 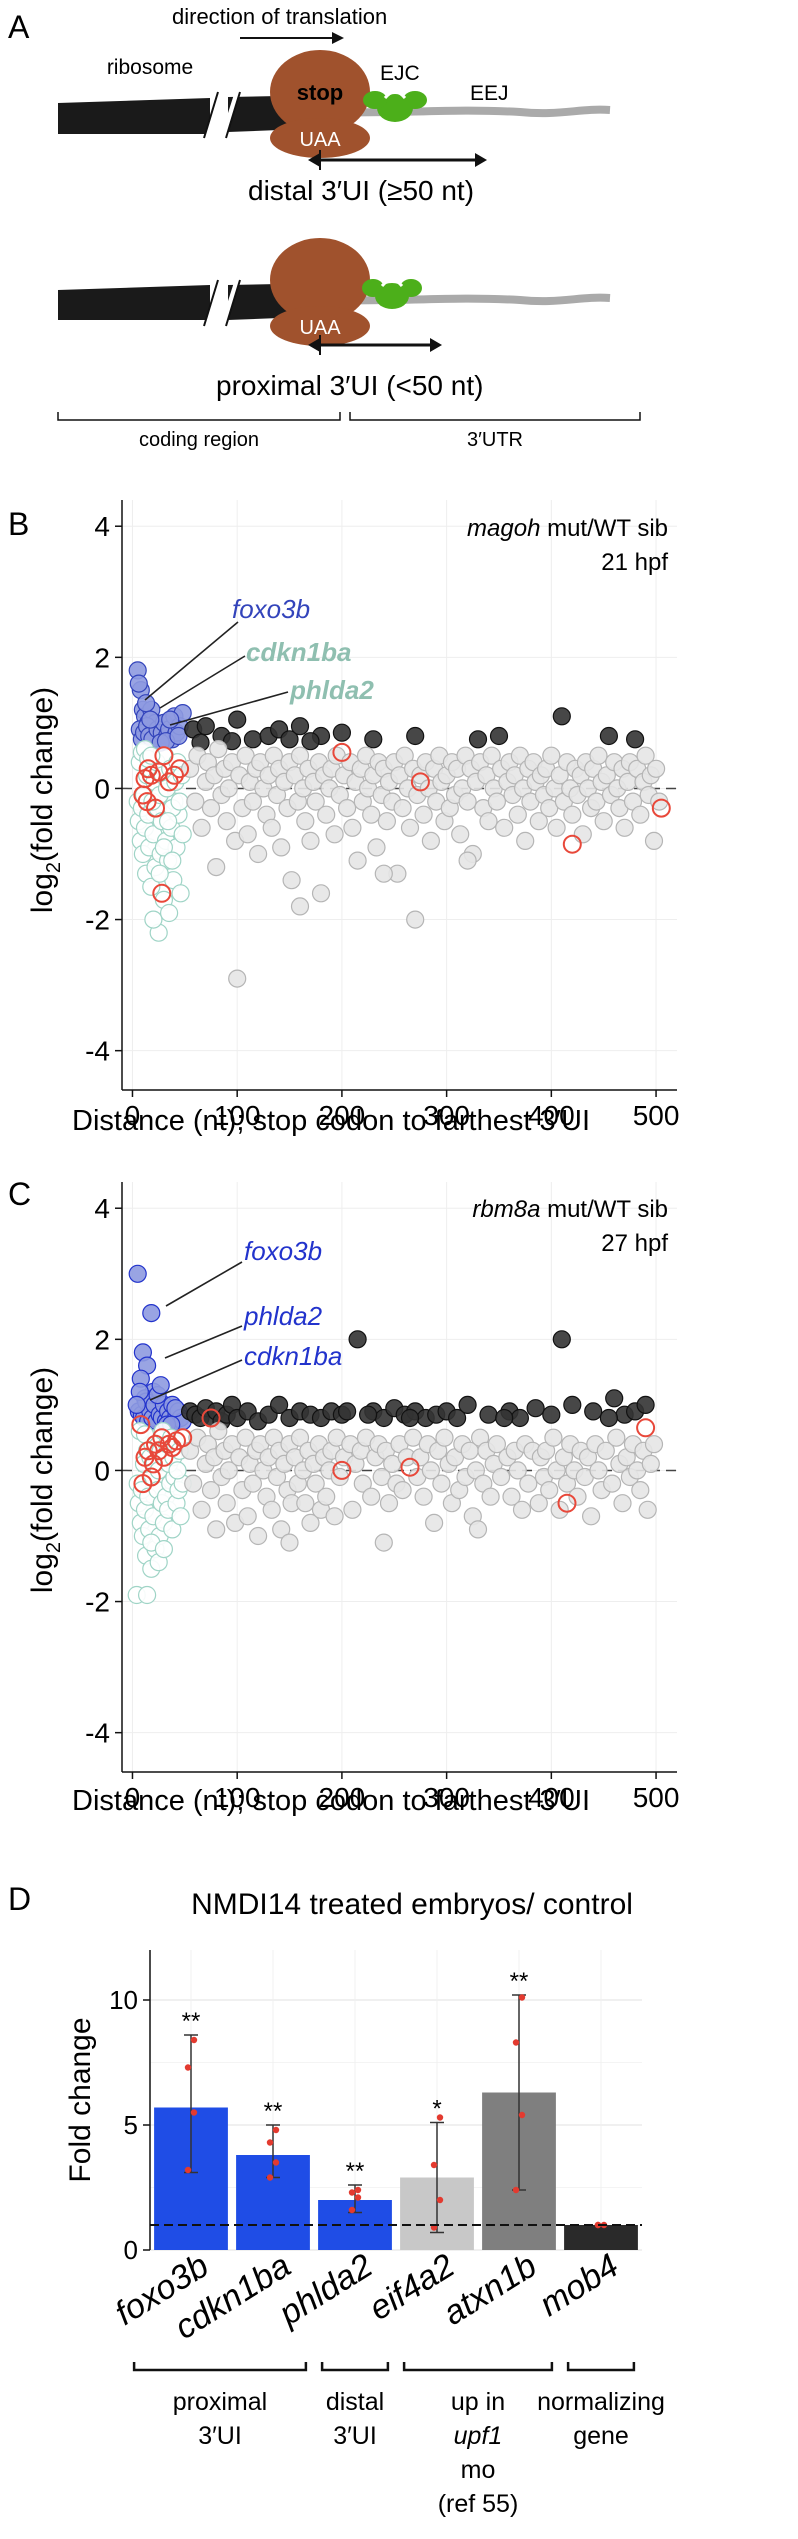 I want to click on y-tick-label-c-2: 0, so click(x=102, y=1470).